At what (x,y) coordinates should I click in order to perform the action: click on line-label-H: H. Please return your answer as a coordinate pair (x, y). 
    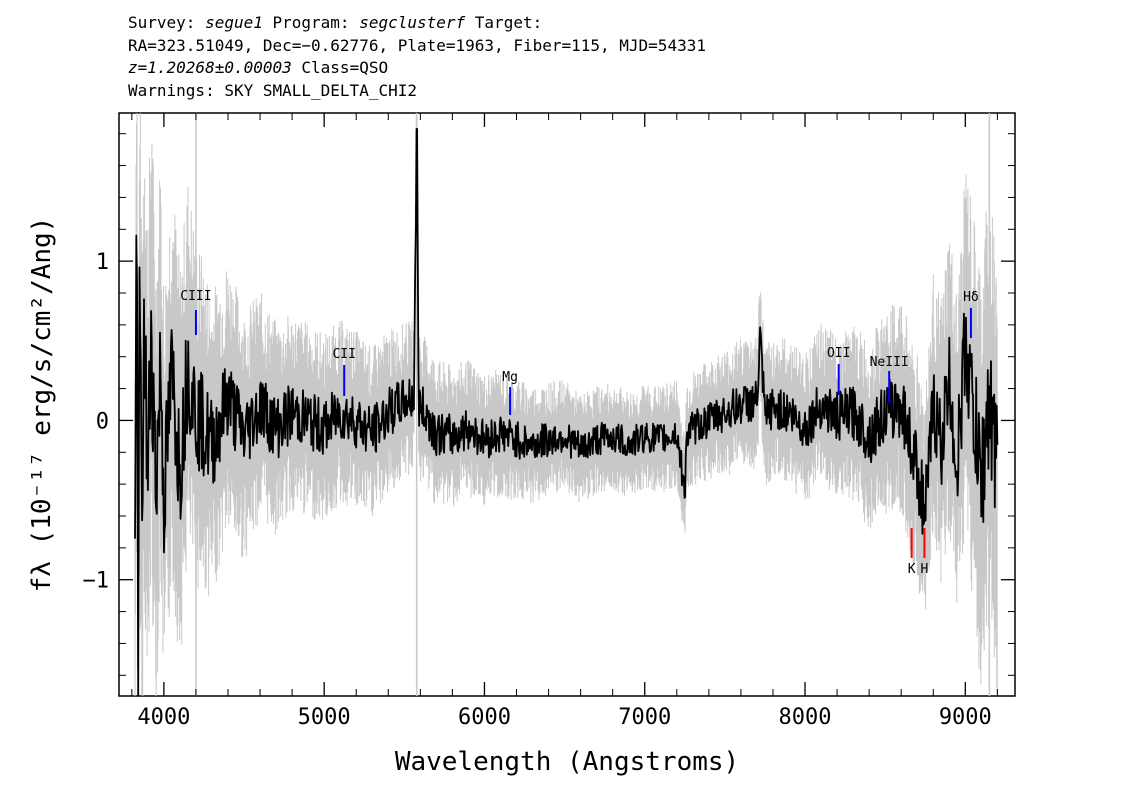
    Looking at the image, I should click on (925, 569).